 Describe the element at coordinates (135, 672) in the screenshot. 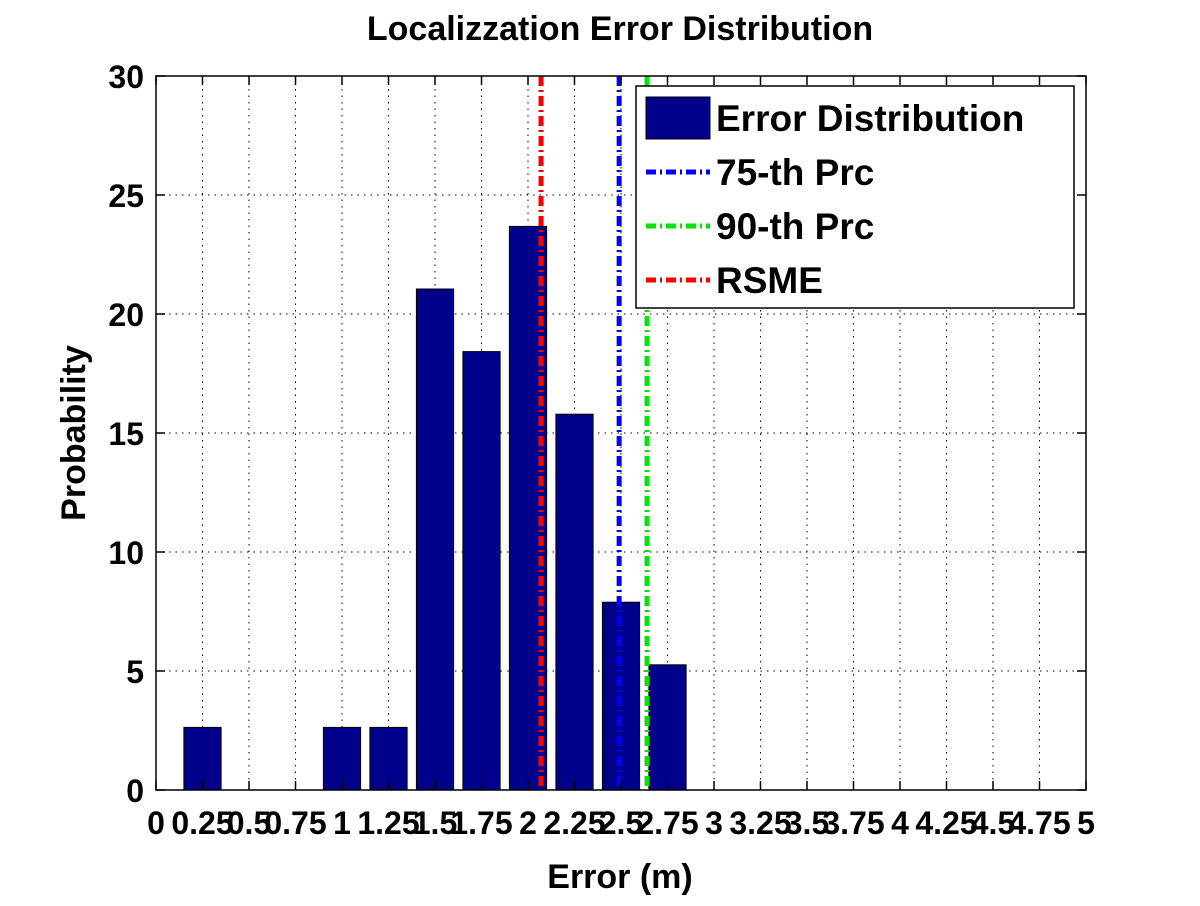

I see `y-tick-label: 5` at that location.